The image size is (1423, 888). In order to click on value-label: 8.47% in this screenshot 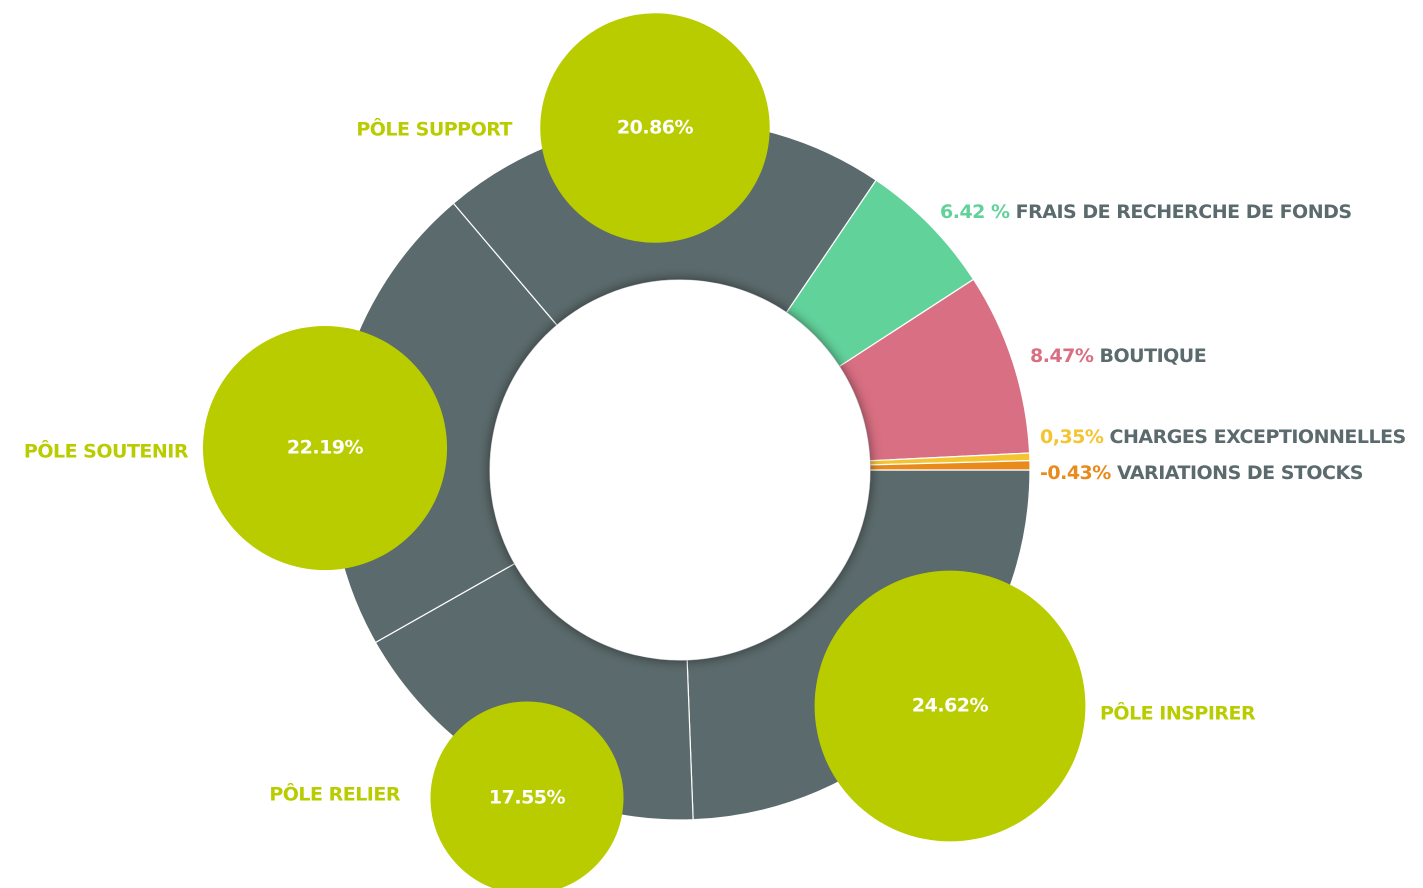, I will do `click(1062, 356)`.